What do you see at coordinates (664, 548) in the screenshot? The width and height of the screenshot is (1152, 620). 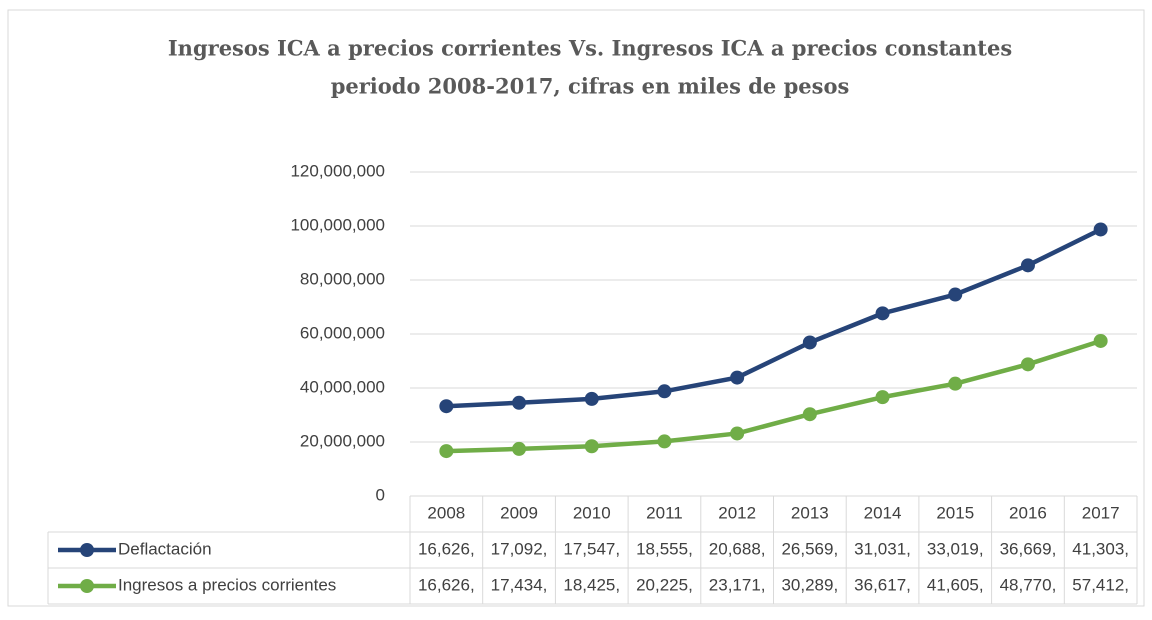 I see `table-value: 18,555,` at bounding box center [664, 548].